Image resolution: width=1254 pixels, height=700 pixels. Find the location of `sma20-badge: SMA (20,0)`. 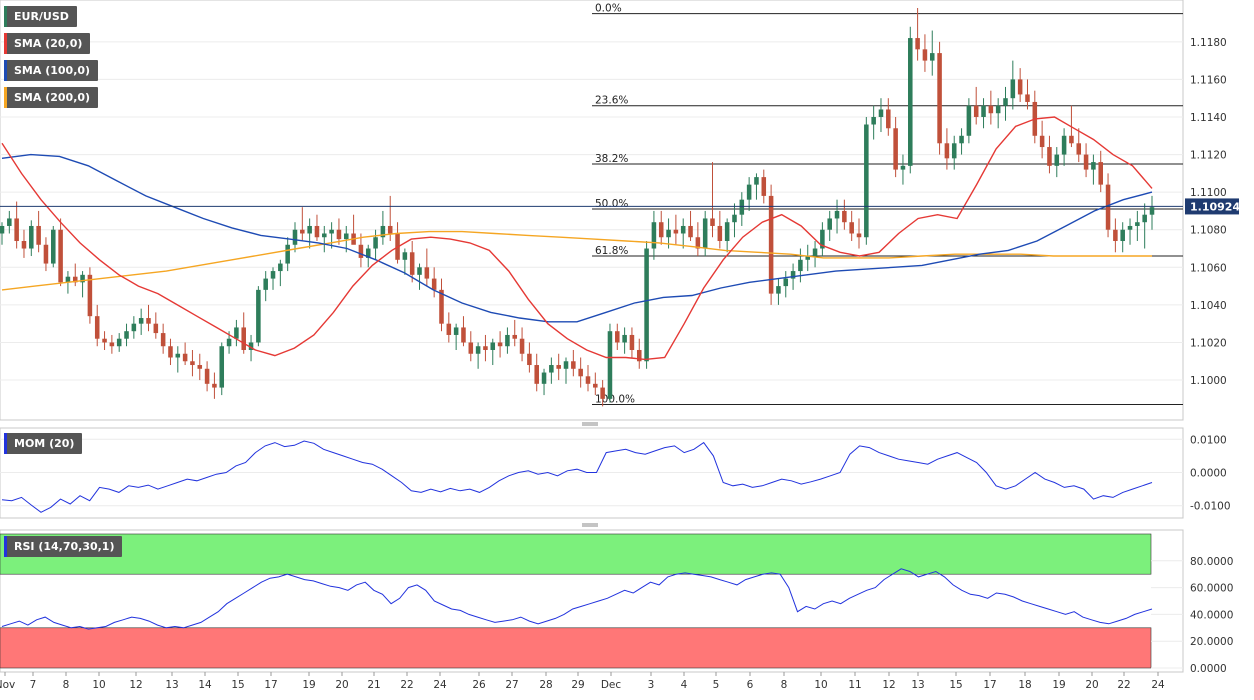

sma20-badge: SMA (20,0) is located at coordinates (47, 43).